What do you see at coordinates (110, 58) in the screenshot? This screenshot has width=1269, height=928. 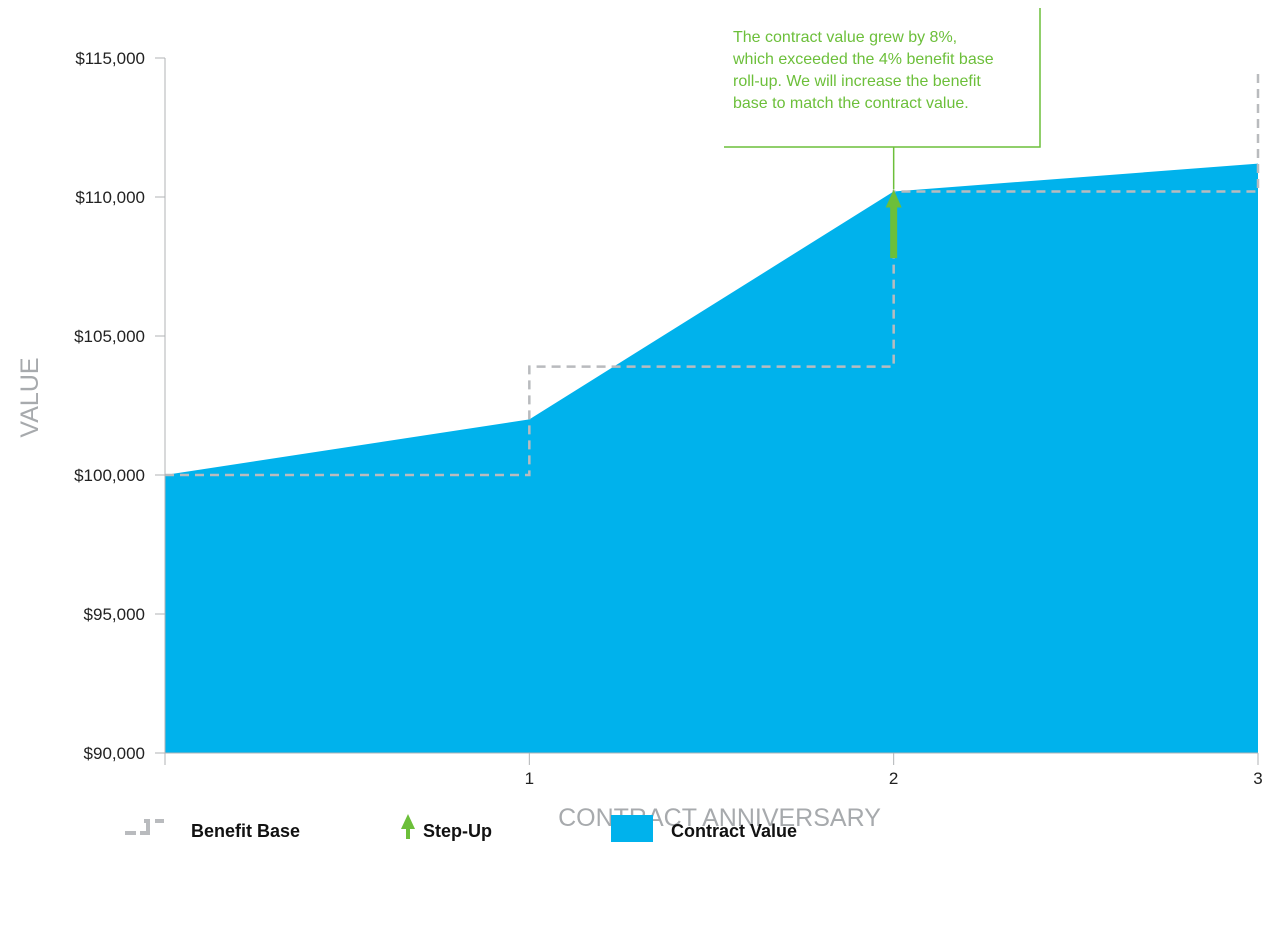 I see `y-tick-label: $115,000` at bounding box center [110, 58].